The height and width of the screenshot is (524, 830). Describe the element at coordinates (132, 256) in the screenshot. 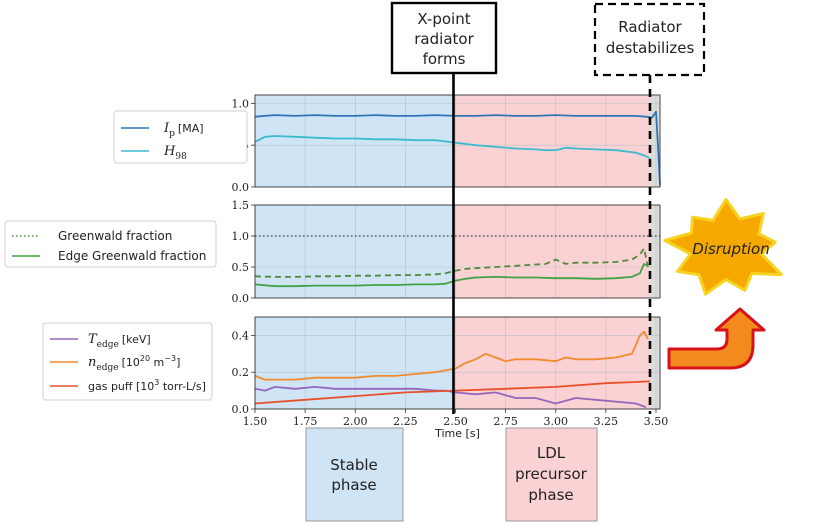

I see `legend-label: Edge Greenwald fraction` at that location.